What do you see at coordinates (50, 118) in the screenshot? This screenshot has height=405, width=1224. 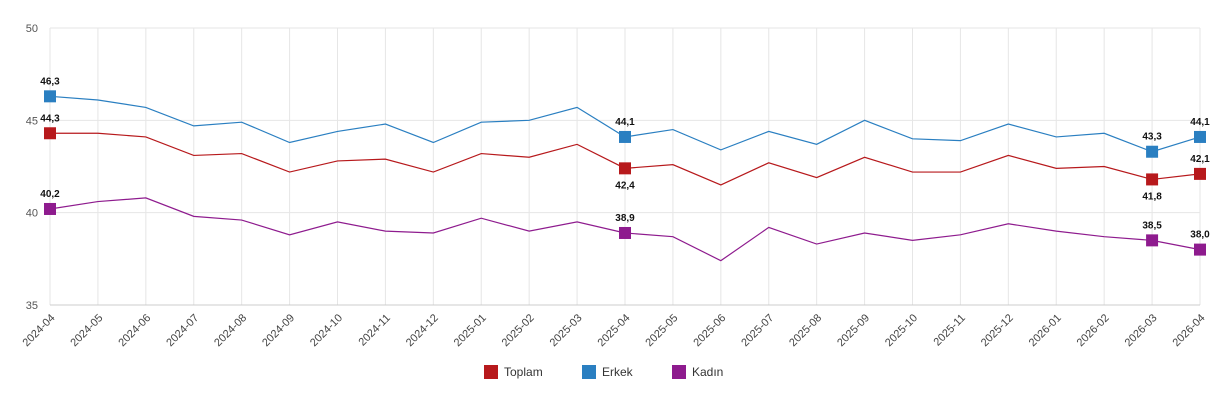 I see `data-label: 44,3` at bounding box center [50, 118].